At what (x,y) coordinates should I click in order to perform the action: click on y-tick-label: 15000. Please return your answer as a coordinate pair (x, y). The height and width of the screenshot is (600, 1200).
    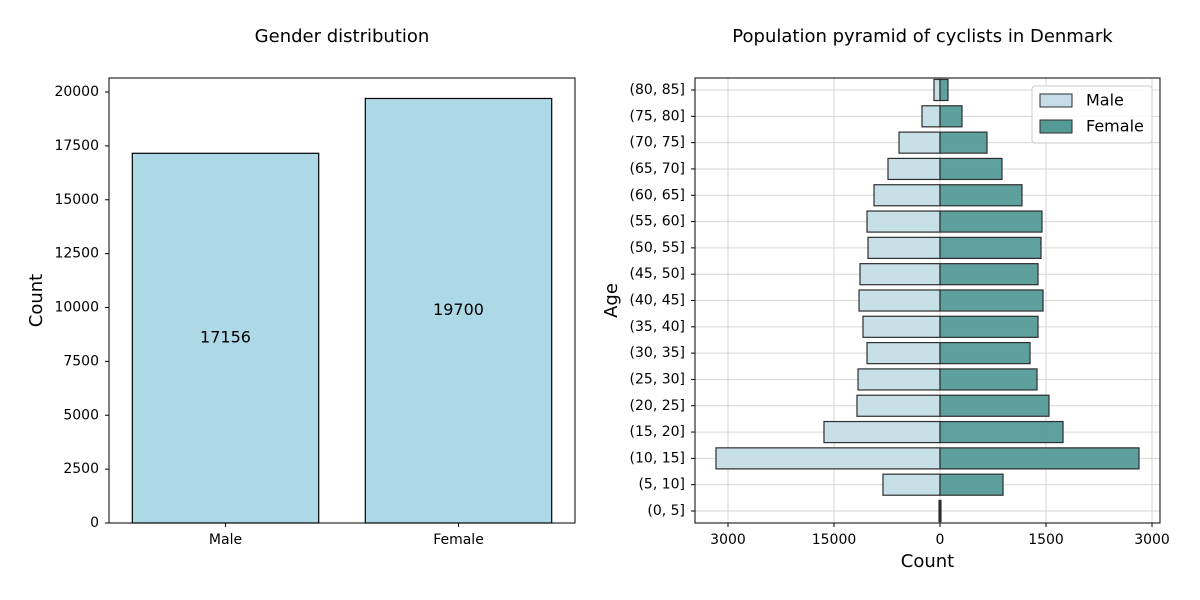
    Looking at the image, I should click on (76, 200).